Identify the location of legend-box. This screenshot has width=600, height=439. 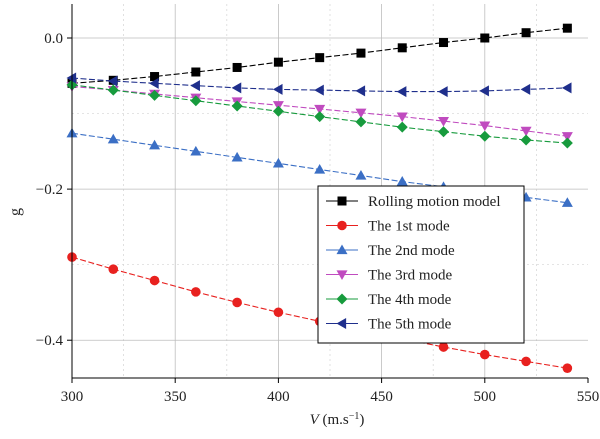
(421, 264).